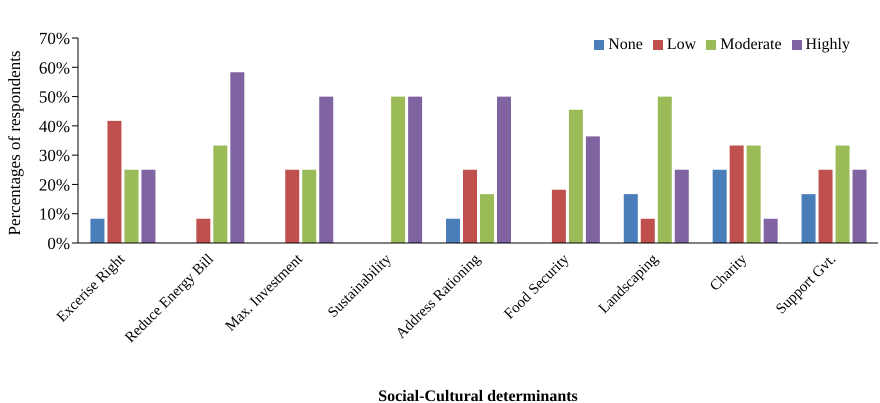 This screenshot has width=880, height=403. I want to click on y-tick-label: 70%, so click(54, 38).